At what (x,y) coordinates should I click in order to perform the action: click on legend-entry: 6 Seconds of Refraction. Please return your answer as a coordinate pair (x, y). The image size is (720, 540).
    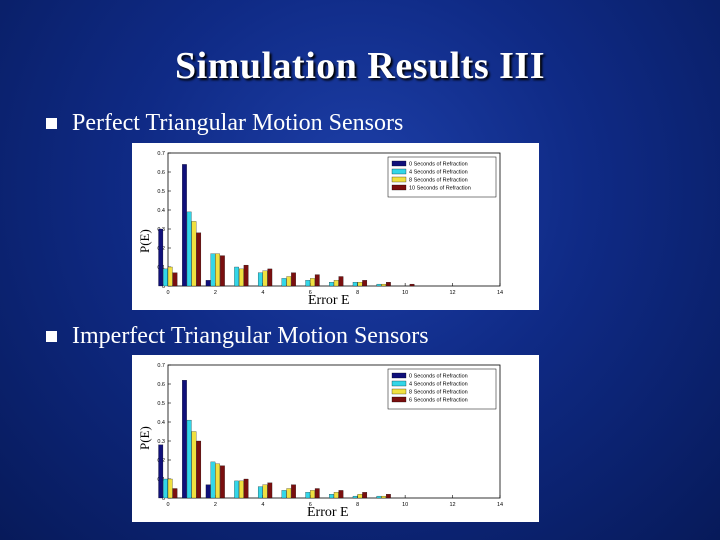
    Looking at the image, I should click on (438, 401).